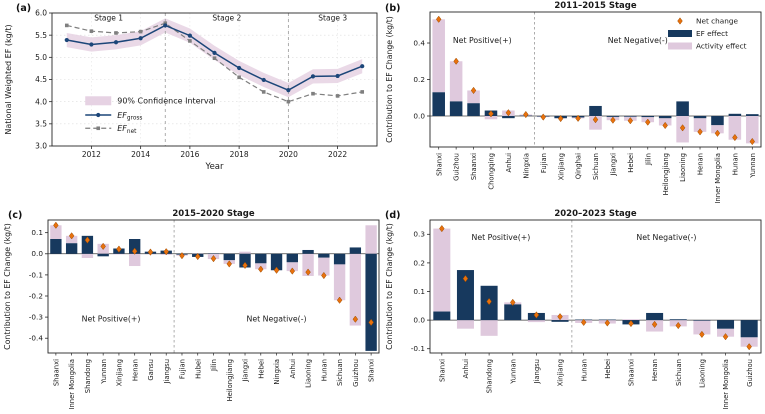 This screenshot has height=414, width=765. Describe the element at coordinates (214, 62) in the screenshot. I see `ef-net-line` at that location.